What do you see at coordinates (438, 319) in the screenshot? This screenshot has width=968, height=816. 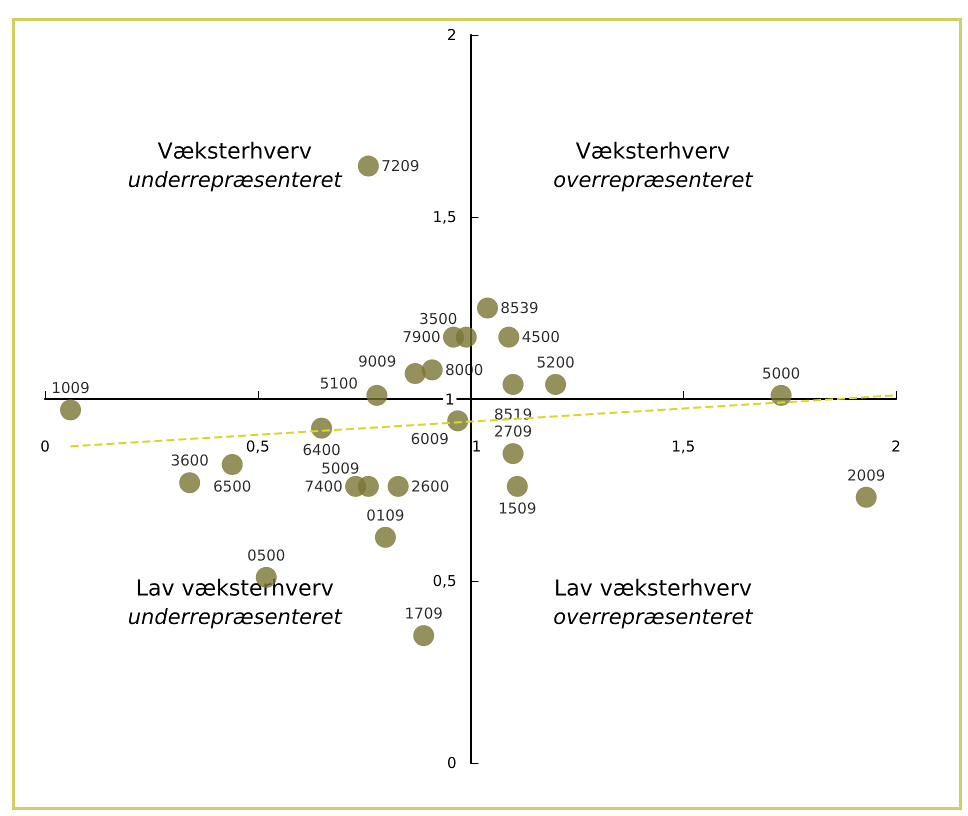 I see `series-label: 3500` at bounding box center [438, 319].